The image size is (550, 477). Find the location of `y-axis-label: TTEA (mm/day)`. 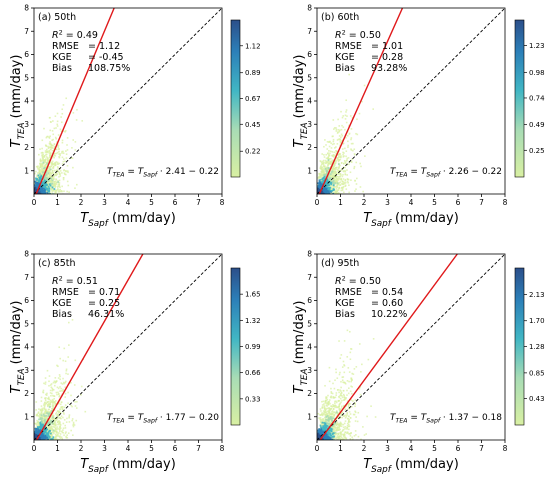

y-axis-label: TTEA (mm/day) is located at coordinates (18, 101).